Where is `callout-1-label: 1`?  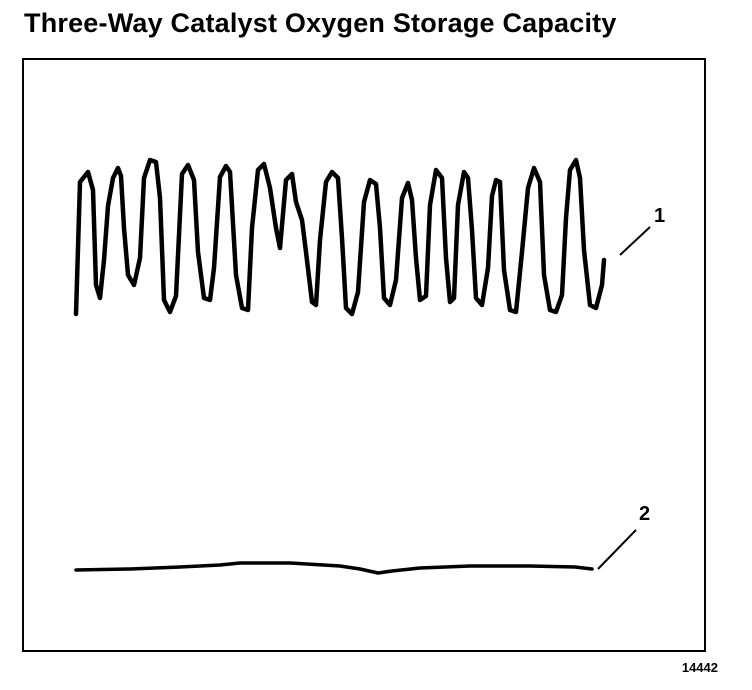 callout-1-label: 1 is located at coordinates (659, 216).